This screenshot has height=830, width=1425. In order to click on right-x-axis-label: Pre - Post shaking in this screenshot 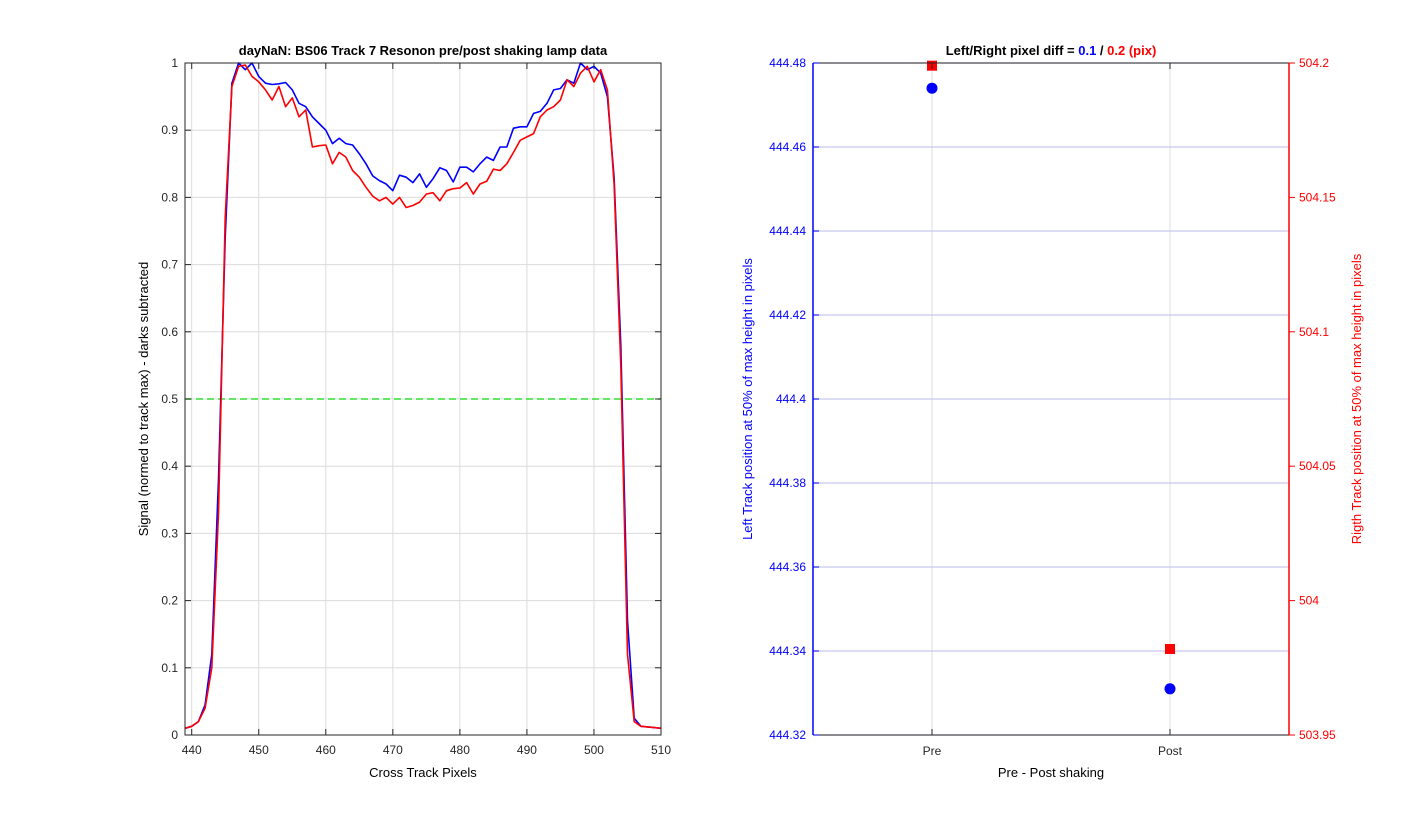, I will do `click(1051, 772)`.